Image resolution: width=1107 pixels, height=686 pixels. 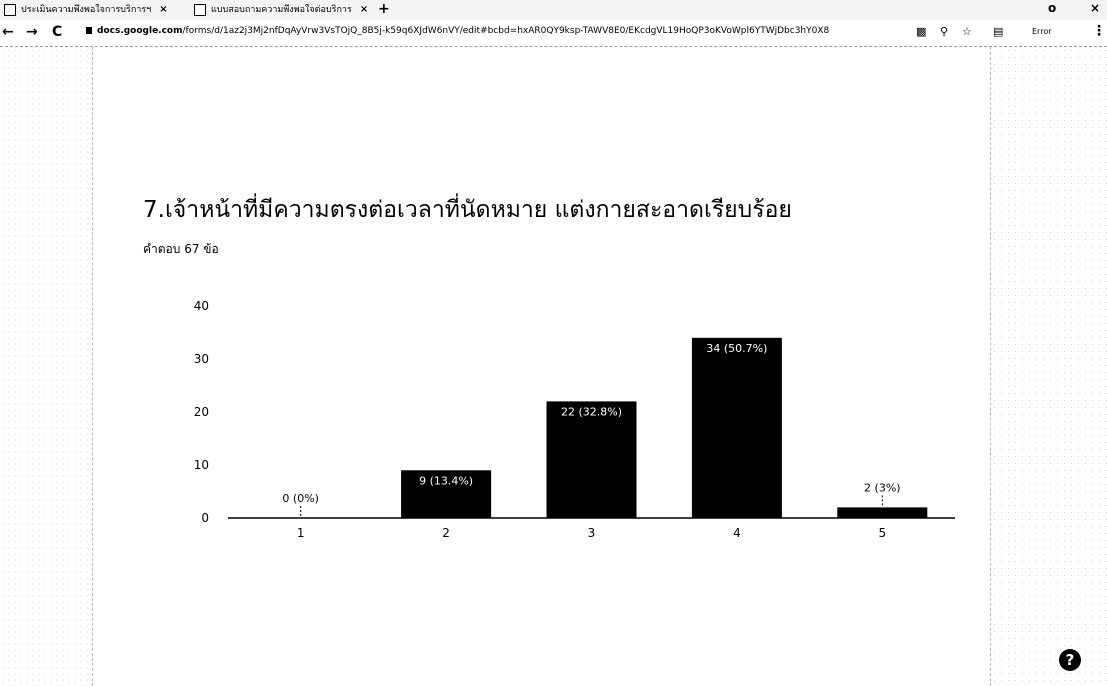 What do you see at coordinates (181, 249) in the screenshot?
I see `response-count: คำตอบ 67 ข้อ` at bounding box center [181, 249].